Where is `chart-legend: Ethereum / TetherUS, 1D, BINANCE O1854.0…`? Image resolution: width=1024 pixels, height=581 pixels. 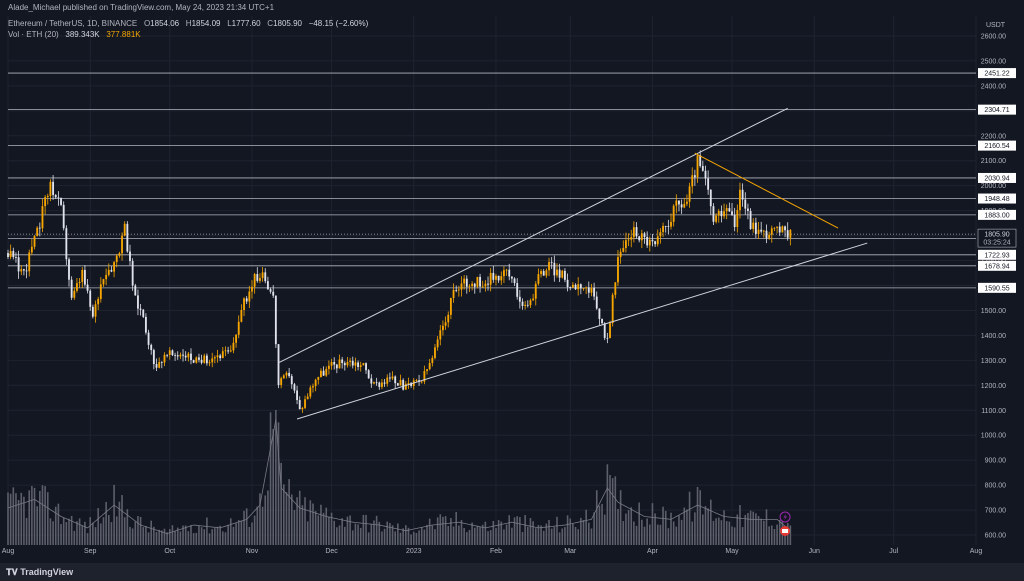 chart-legend: Ethereum / TetherUS, 1D, BINANCE O1854.0… is located at coordinates (188, 29).